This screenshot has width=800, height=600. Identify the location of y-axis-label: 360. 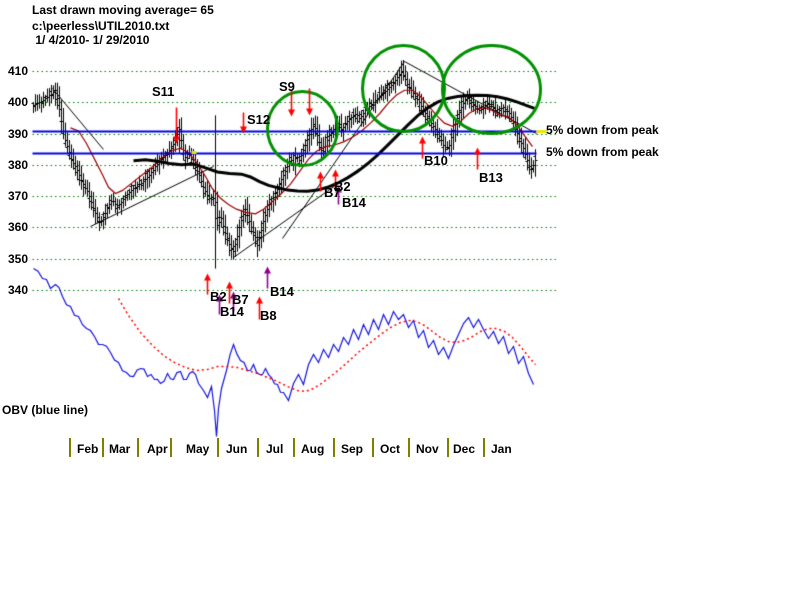
(17, 227).